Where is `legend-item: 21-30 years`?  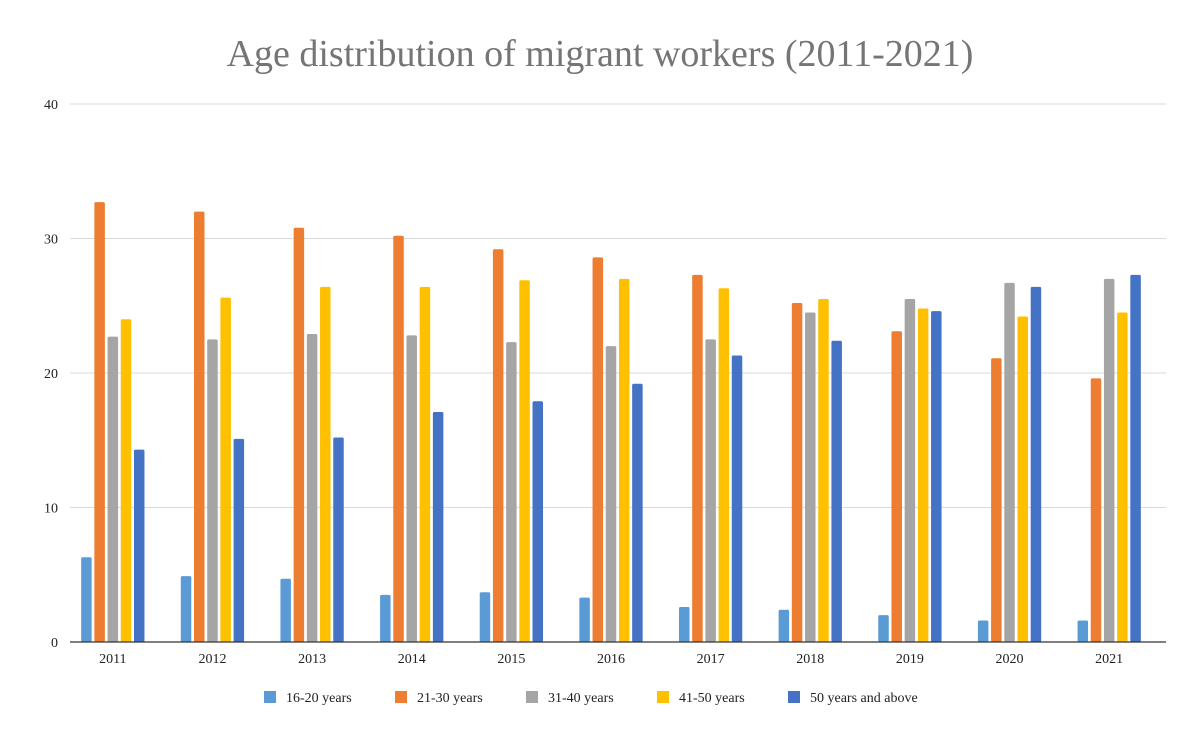 legend-item: 21-30 years is located at coordinates (439, 698).